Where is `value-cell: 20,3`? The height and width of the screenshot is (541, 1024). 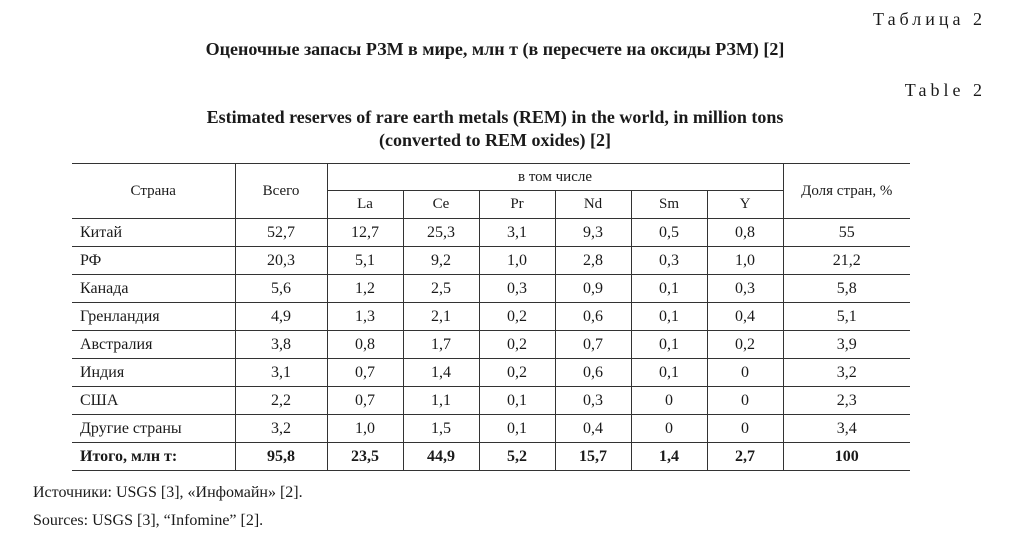 value-cell: 20,3 is located at coordinates (281, 260).